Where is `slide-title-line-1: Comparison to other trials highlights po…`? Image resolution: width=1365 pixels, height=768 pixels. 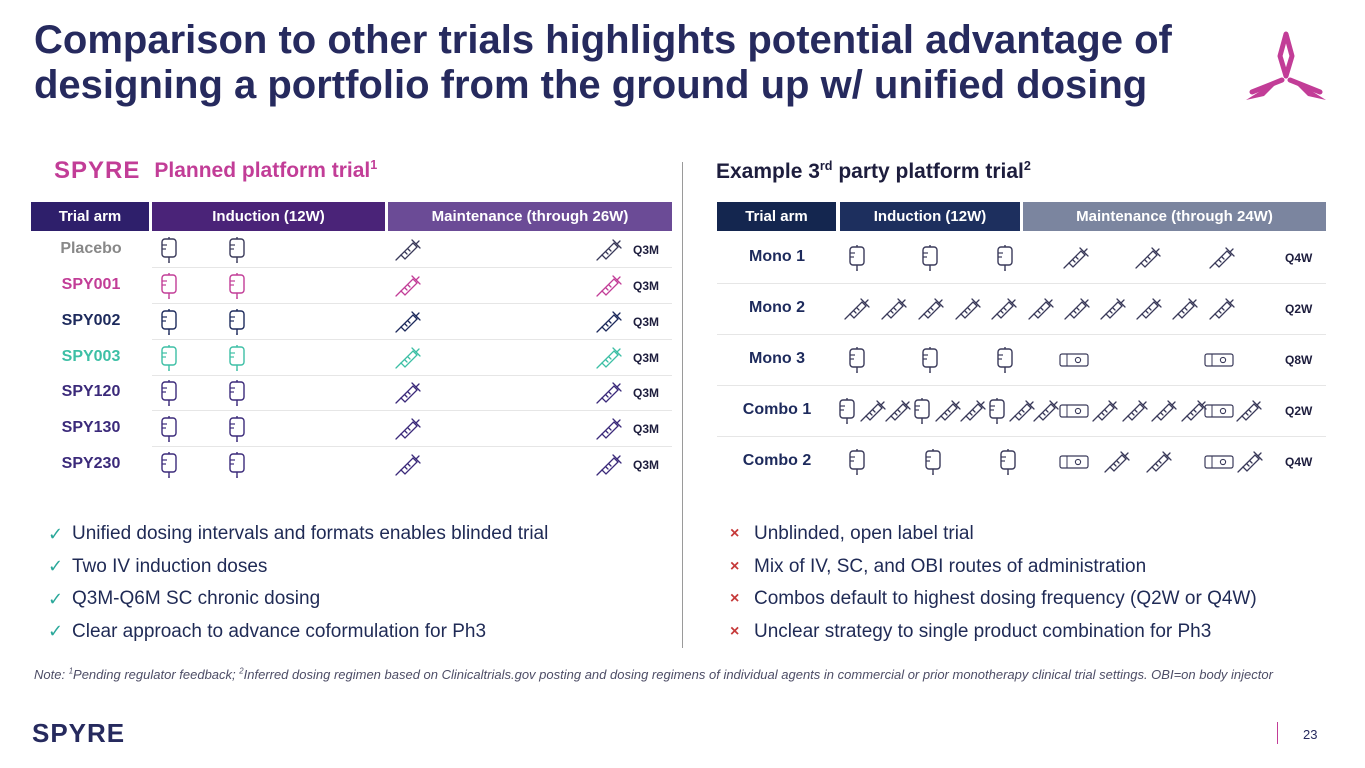 slide-title-line-1: Comparison to other trials highlights po… is located at coordinates (603, 40).